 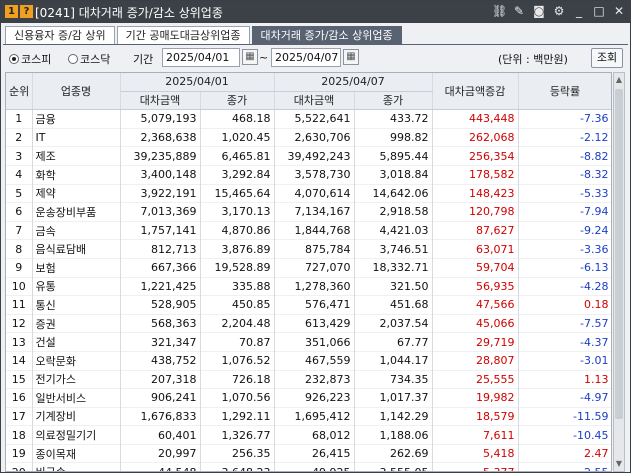 What do you see at coordinates (326, 35) in the screenshot?
I see `tab-stock-lending: 대차거래 증가/감소 상위업종` at bounding box center [326, 35].